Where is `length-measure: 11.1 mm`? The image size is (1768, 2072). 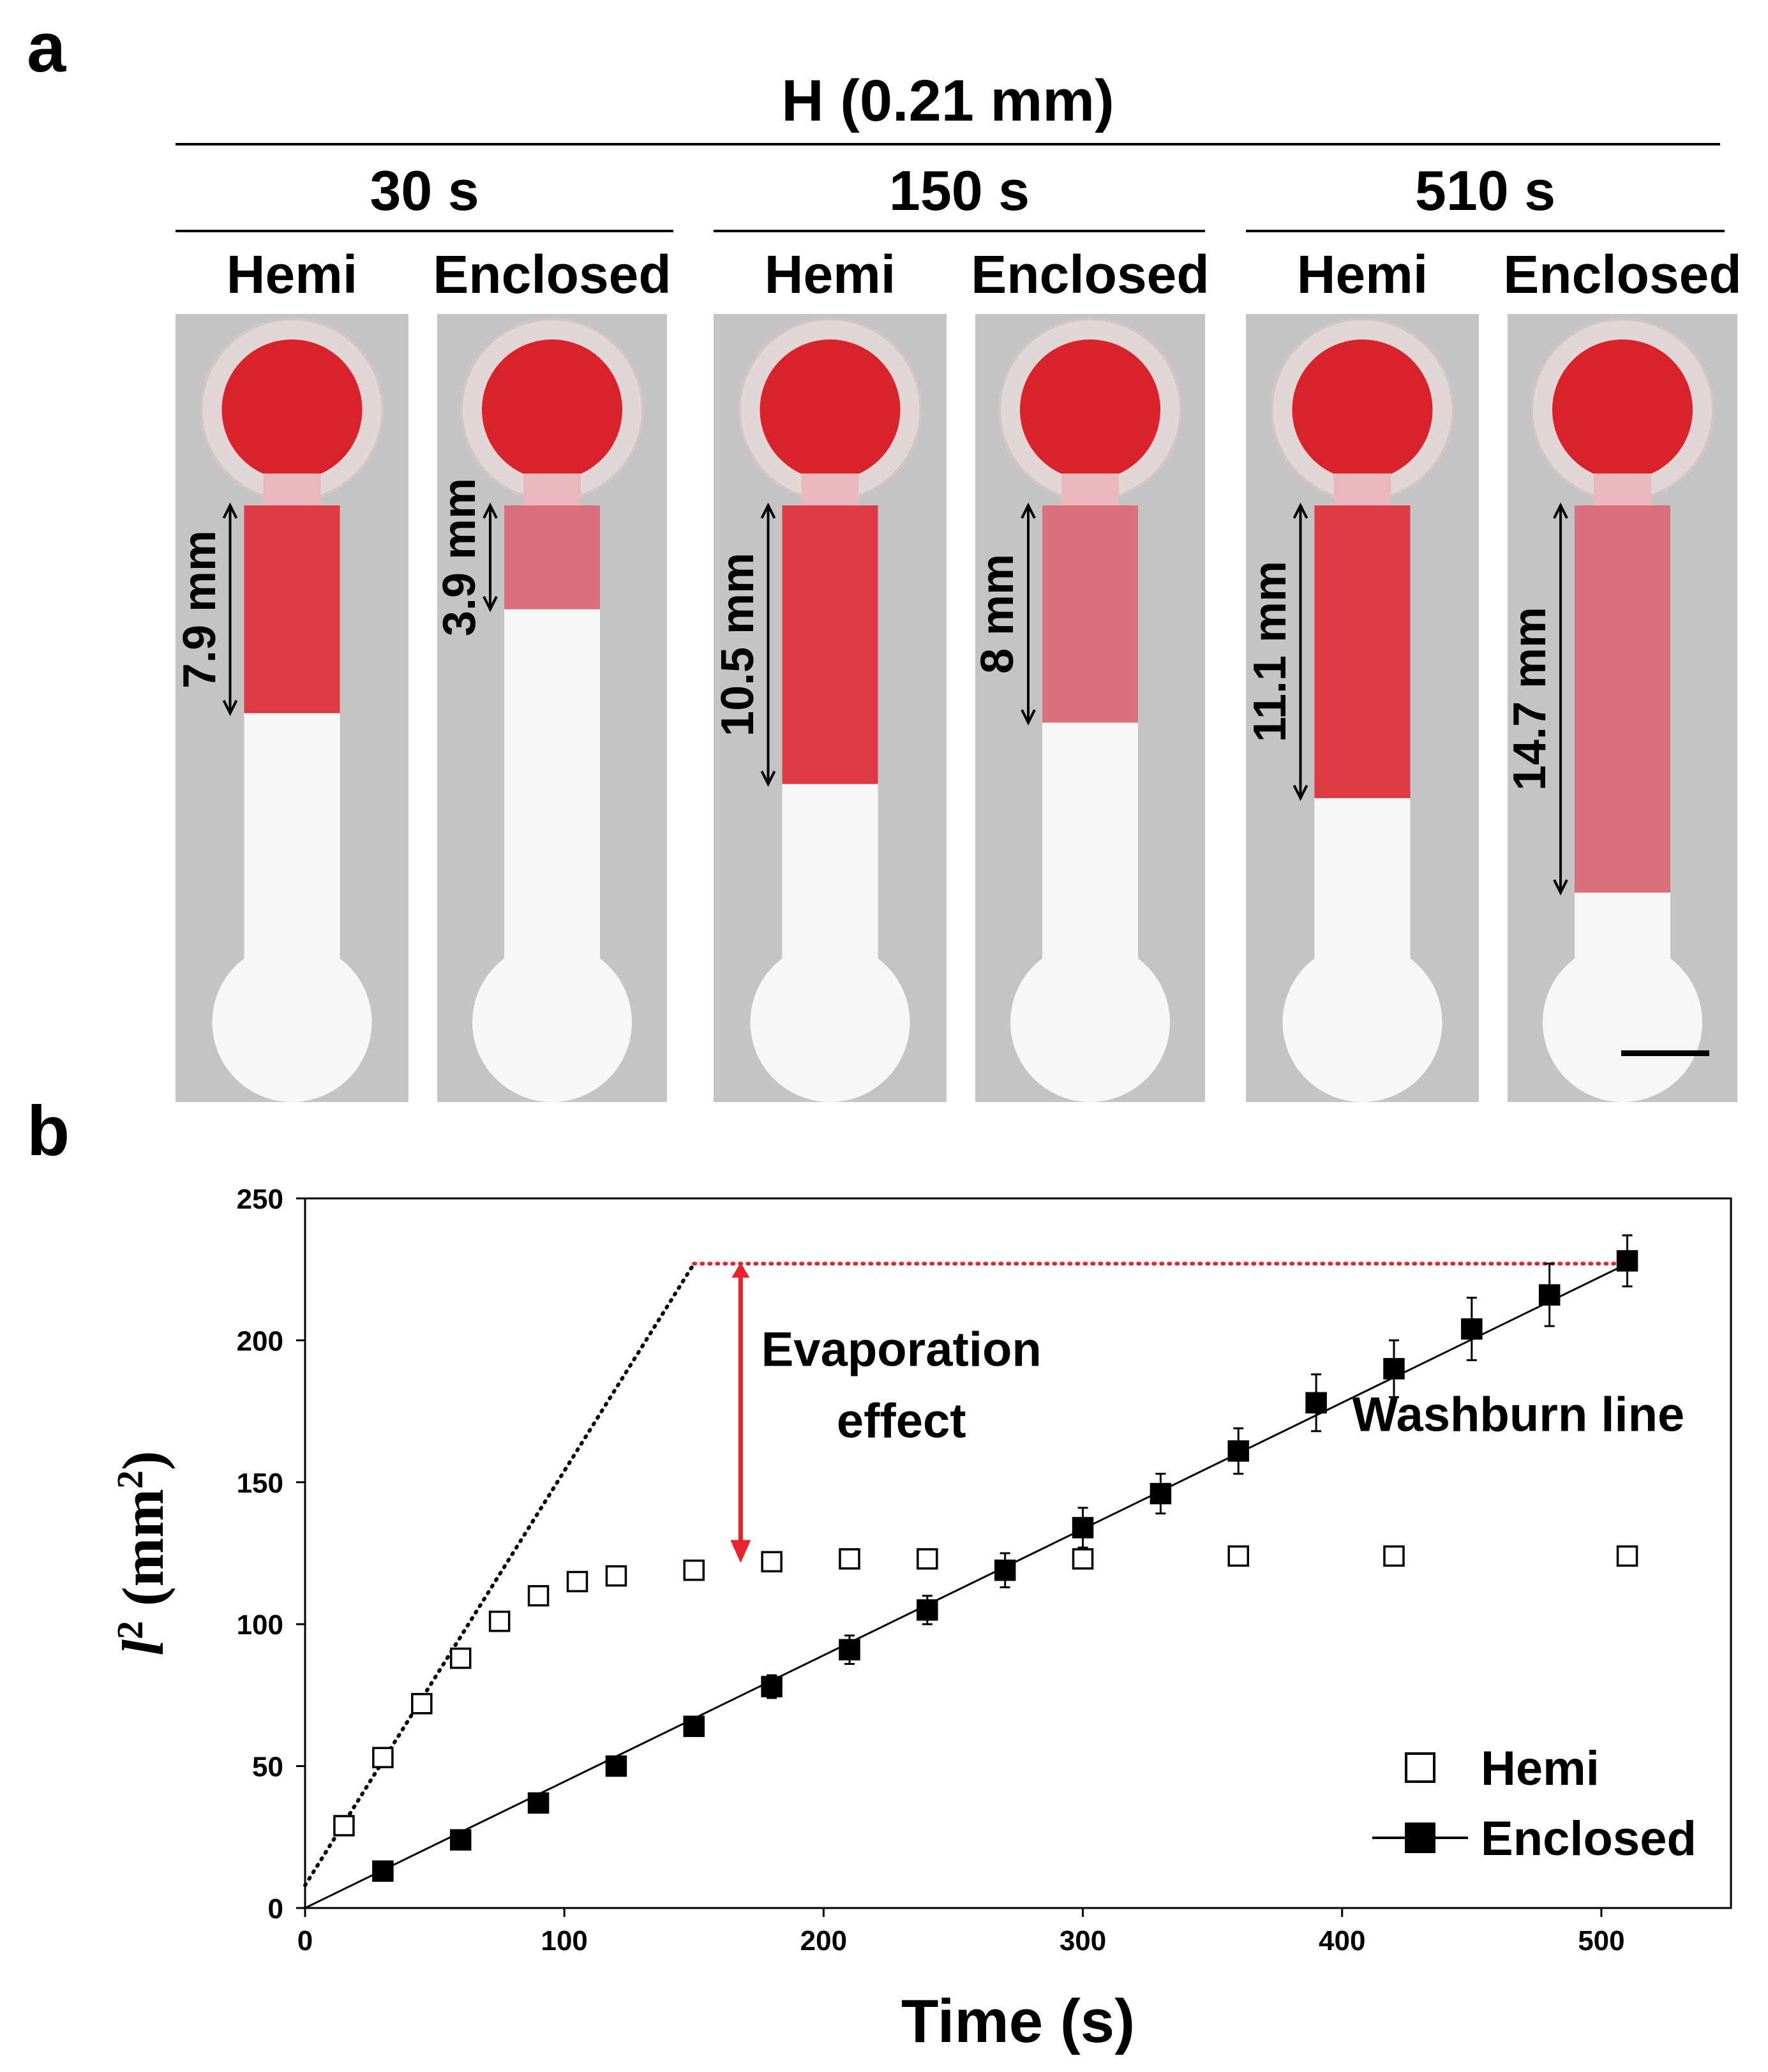 length-measure: 11.1 mm is located at coordinates (1270, 652).